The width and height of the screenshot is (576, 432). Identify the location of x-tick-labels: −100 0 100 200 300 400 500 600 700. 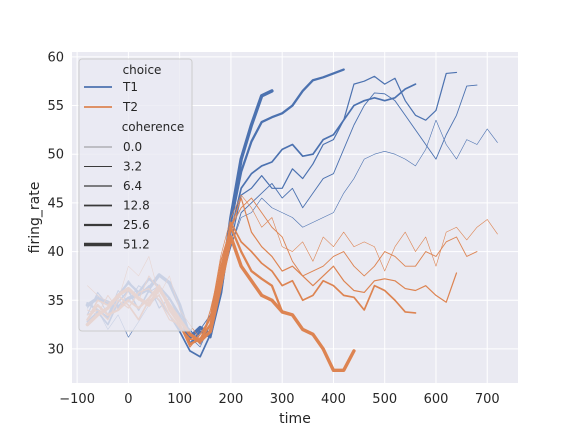
(279, 399).